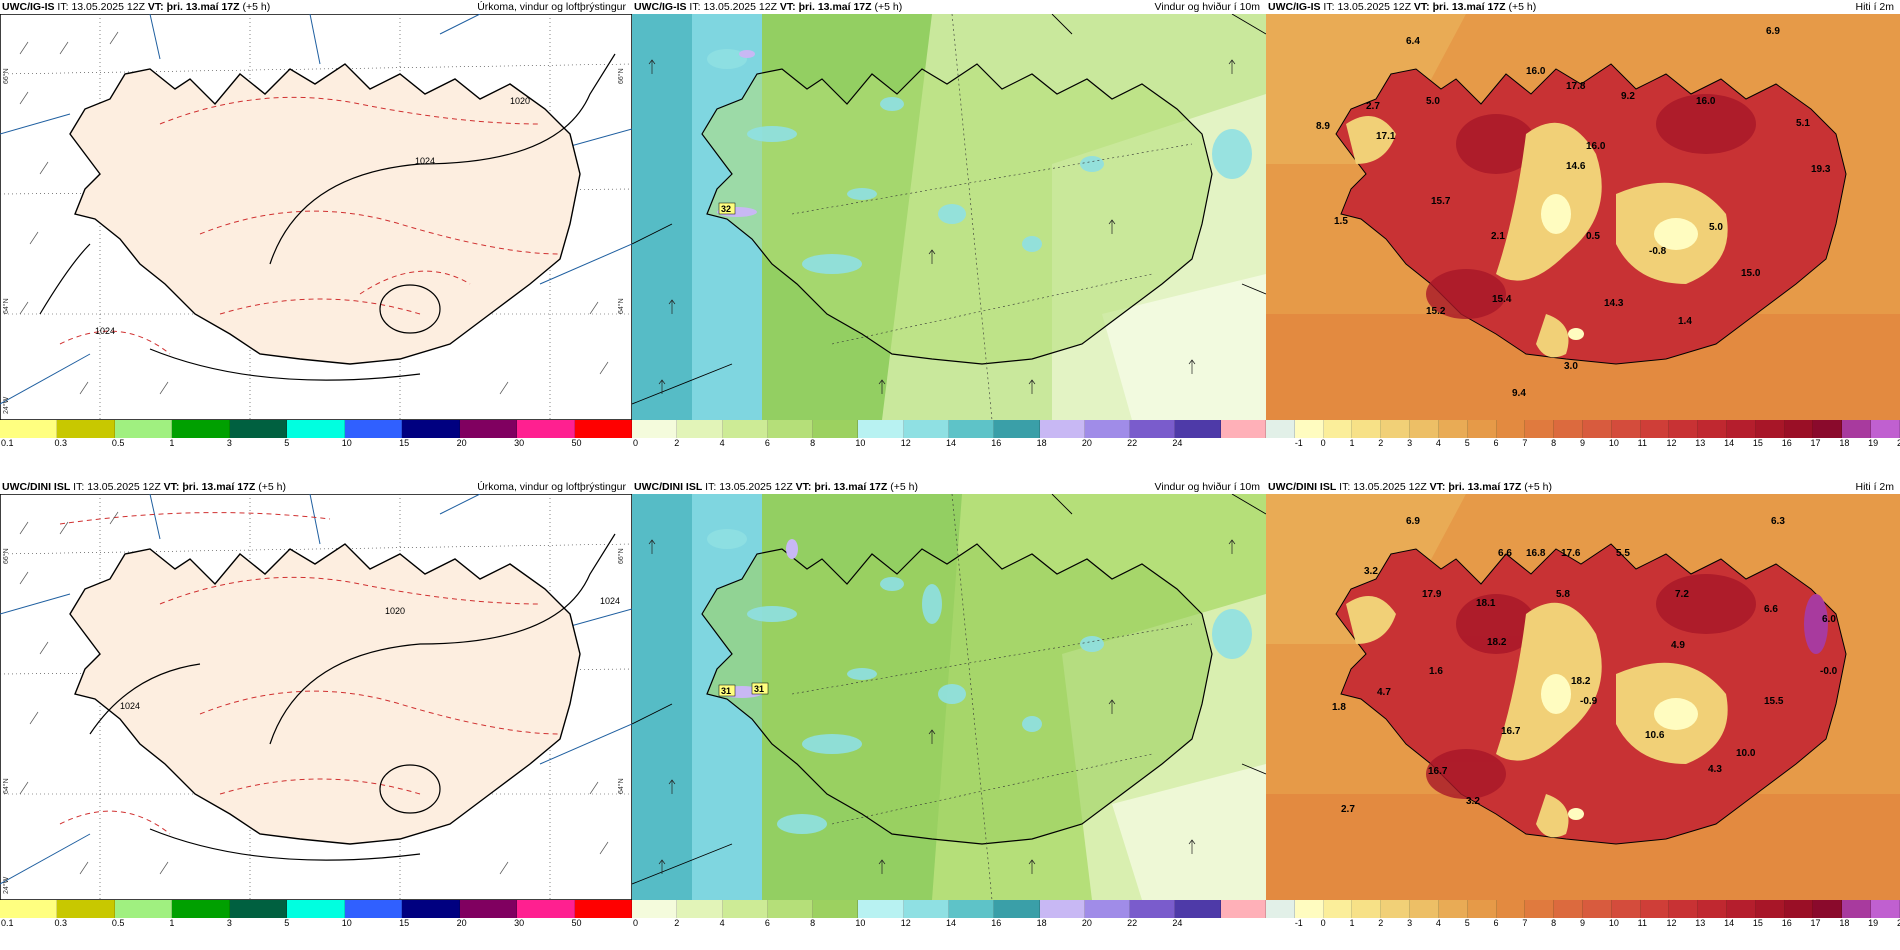 This screenshot has height=950, width=1900. What do you see at coordinates (1771, 609) in the screenshot?
I see `temp-value-label: 6.6` at bounding box center [1771, 609].